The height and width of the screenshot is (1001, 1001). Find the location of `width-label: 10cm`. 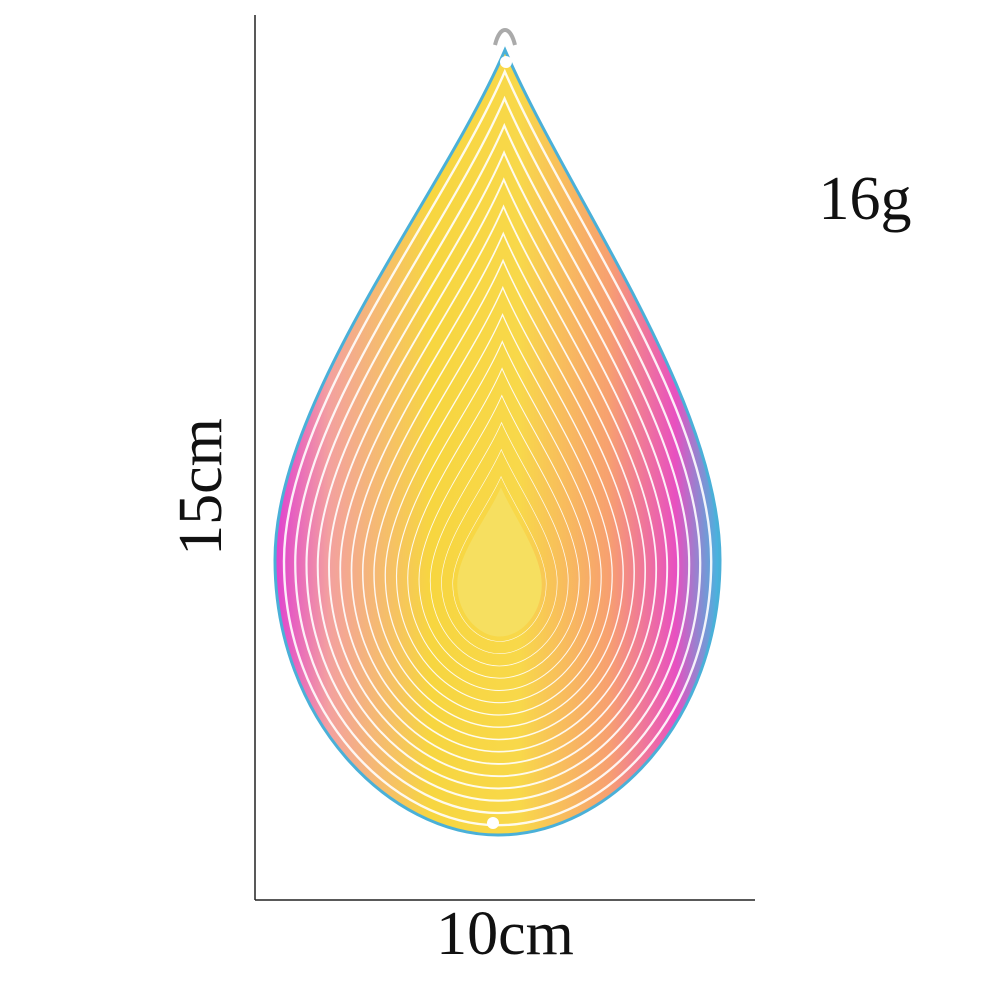

width-label: 10cm is located at coordinates (505, 934).